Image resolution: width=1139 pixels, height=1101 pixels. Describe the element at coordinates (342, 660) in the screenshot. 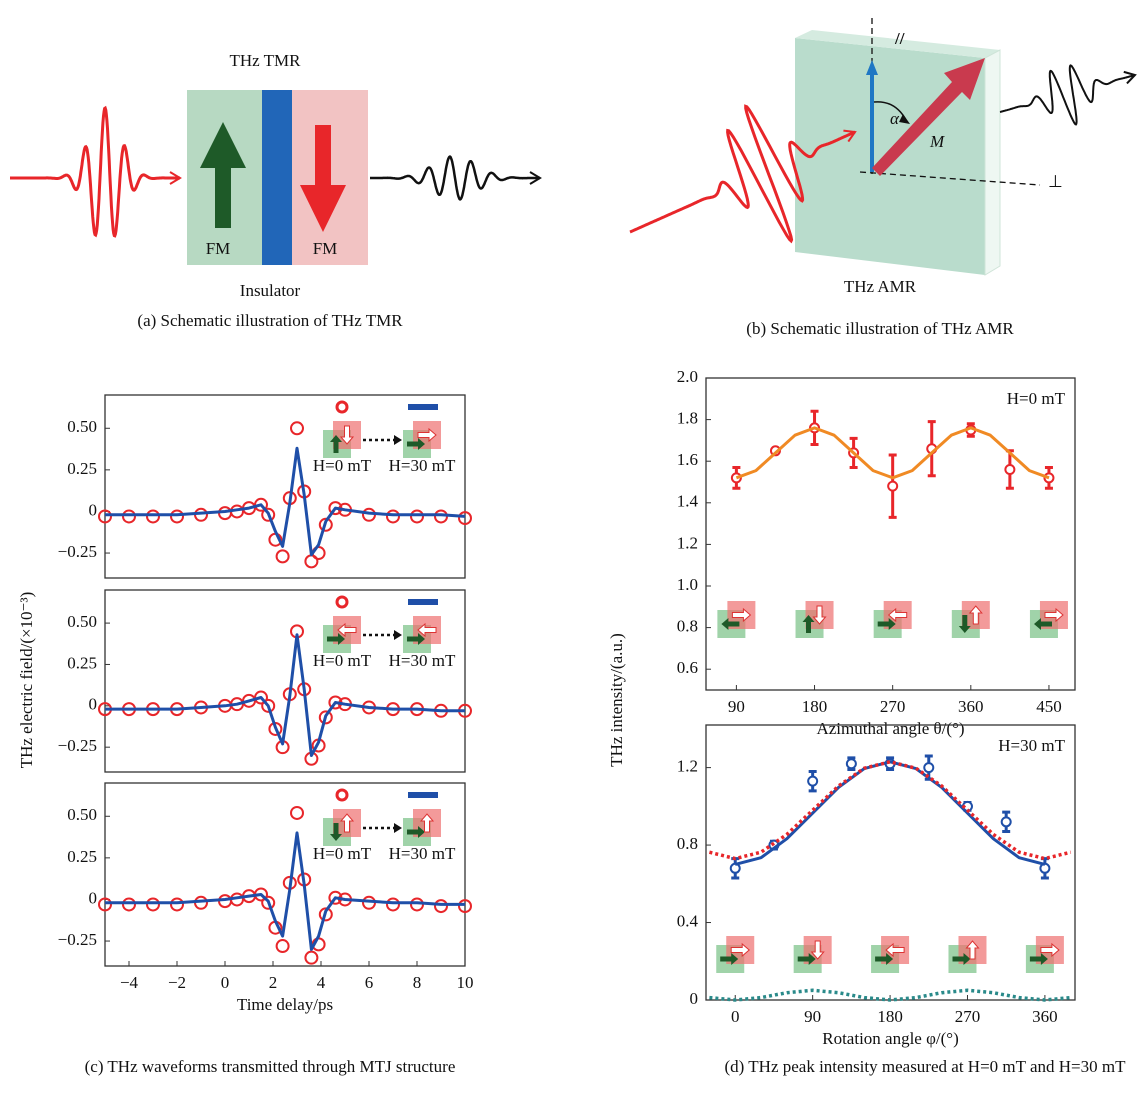

I see `legend-label: H=0 mT` at that location.